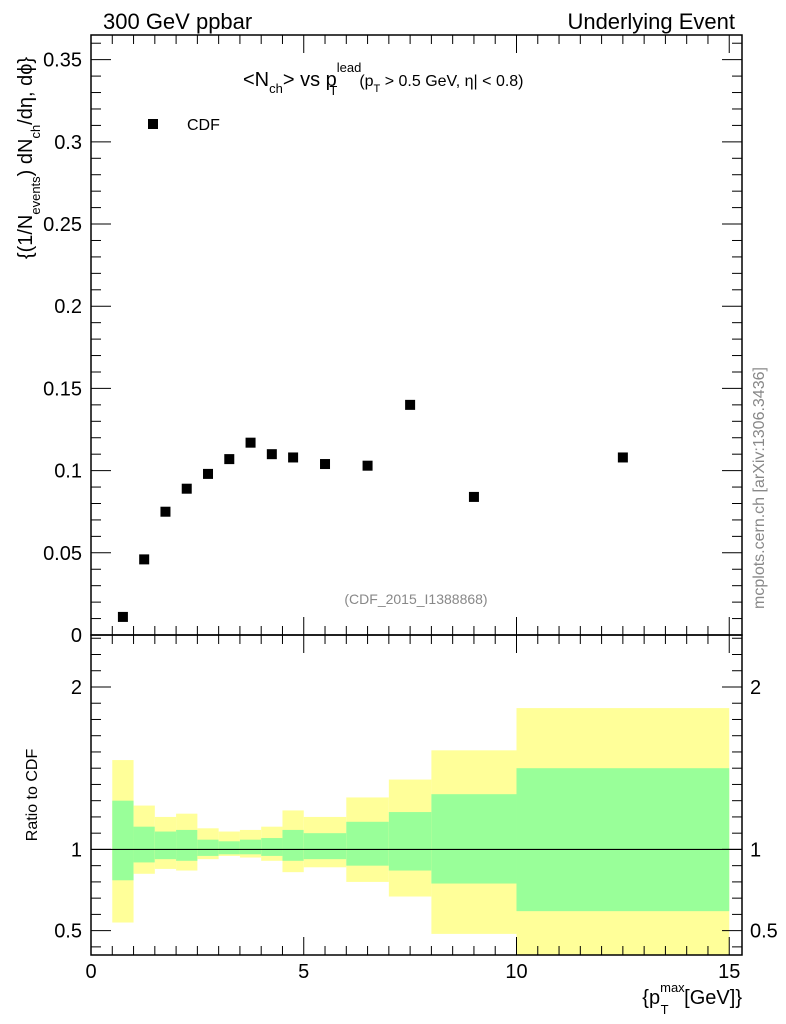  What do you see at coordinates (203, 125) in the screenshot?
I see `legend-label-cdf: CDF` at bounding box center [203, 125].